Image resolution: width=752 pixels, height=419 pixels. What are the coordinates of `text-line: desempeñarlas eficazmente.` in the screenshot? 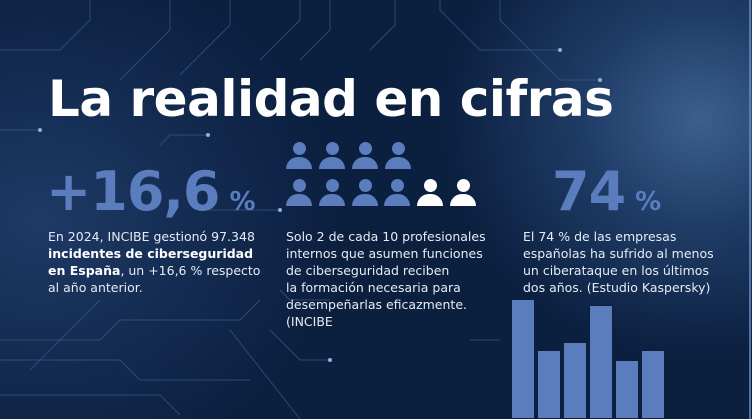 It's located at (376, 304).